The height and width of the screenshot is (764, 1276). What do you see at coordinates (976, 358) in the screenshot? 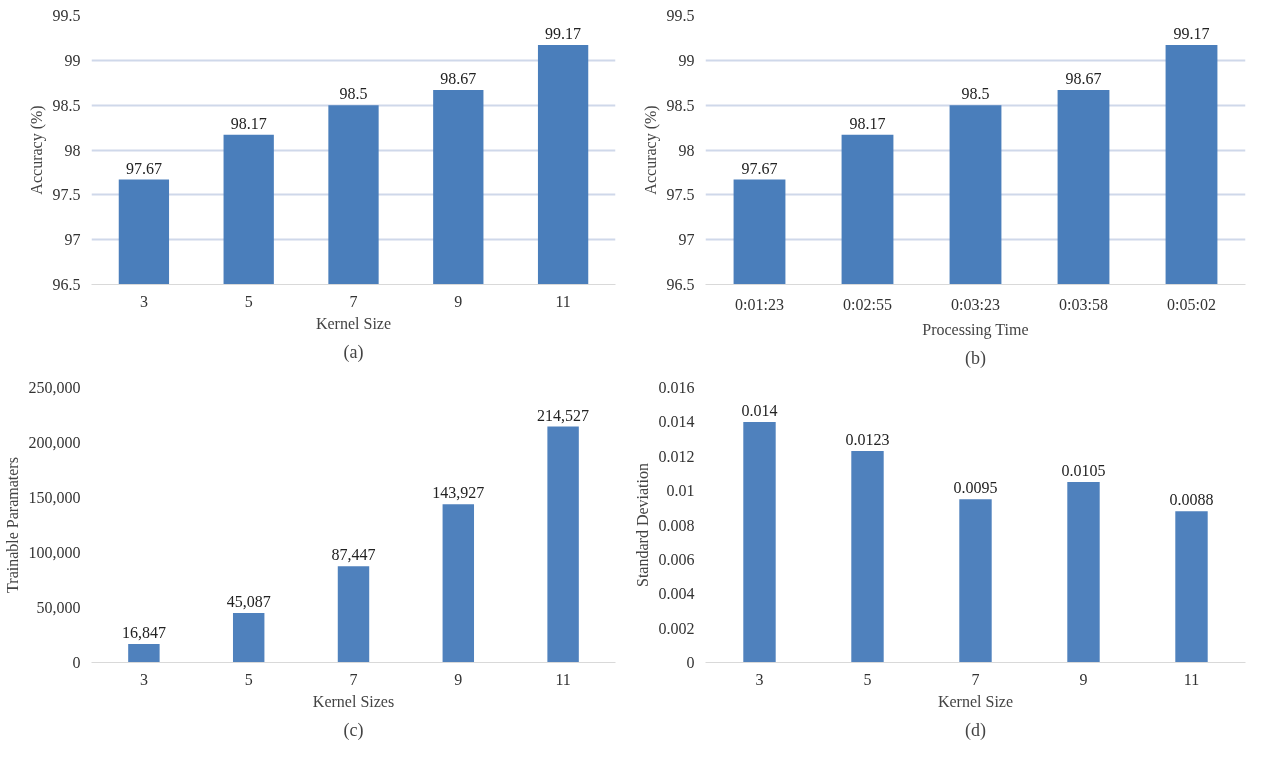
I see `text: (b)` at bounding box center [976, 358].